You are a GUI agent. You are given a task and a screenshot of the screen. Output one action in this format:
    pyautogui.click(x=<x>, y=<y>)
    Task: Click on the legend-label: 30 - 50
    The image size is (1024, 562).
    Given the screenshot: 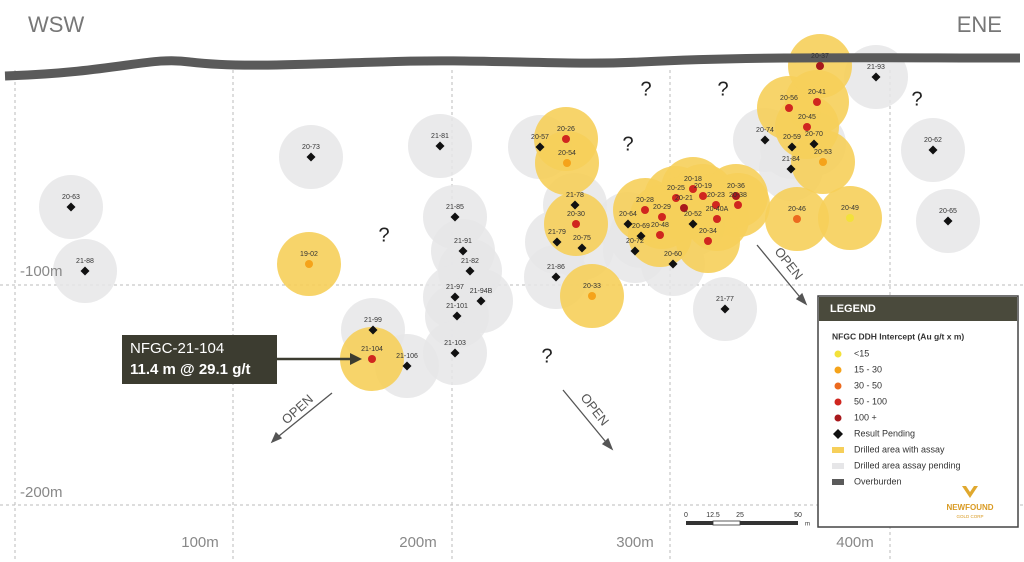 What is the action you would take?
    pyautogui.click(x=868, y=385)
    